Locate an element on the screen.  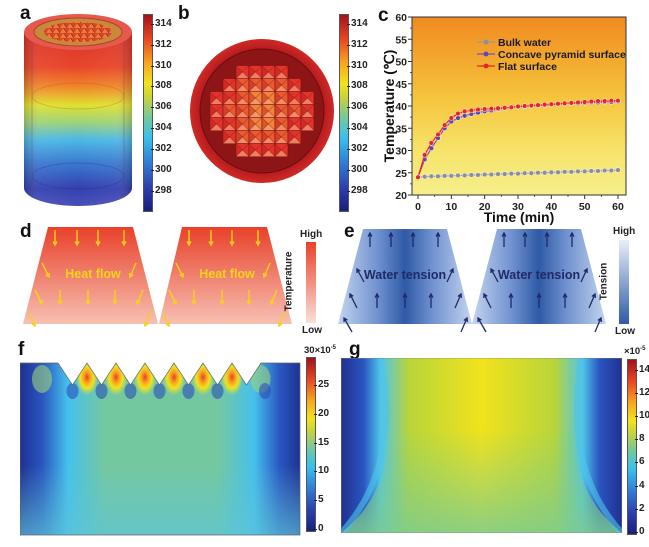
panel-f-field-map is located at coordinates (160, 449).